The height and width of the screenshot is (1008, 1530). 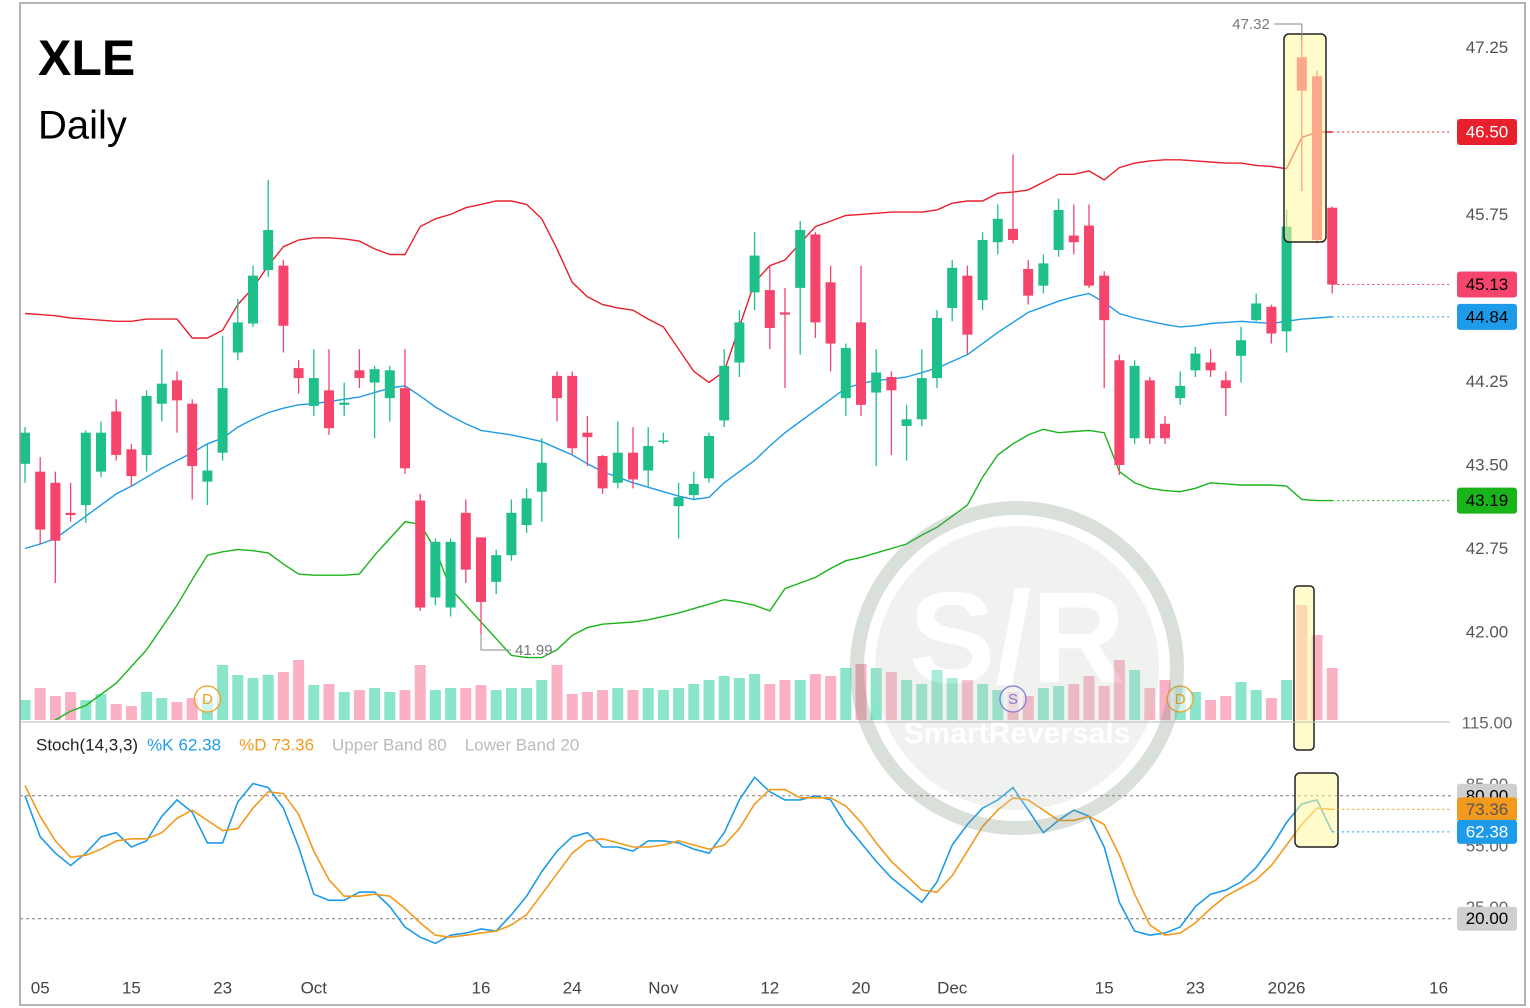 What do you see at coordinates (678, 862) in the screenshot?
I see `stoch-line` at bounding box center [678, 862].